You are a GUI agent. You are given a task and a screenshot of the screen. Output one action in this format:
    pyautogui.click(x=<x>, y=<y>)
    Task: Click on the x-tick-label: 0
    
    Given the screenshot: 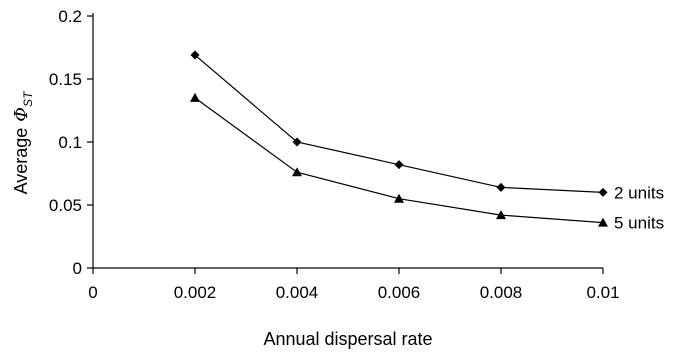 What is the action you would take?
    pyautogui.click(x=92, y=292)
    